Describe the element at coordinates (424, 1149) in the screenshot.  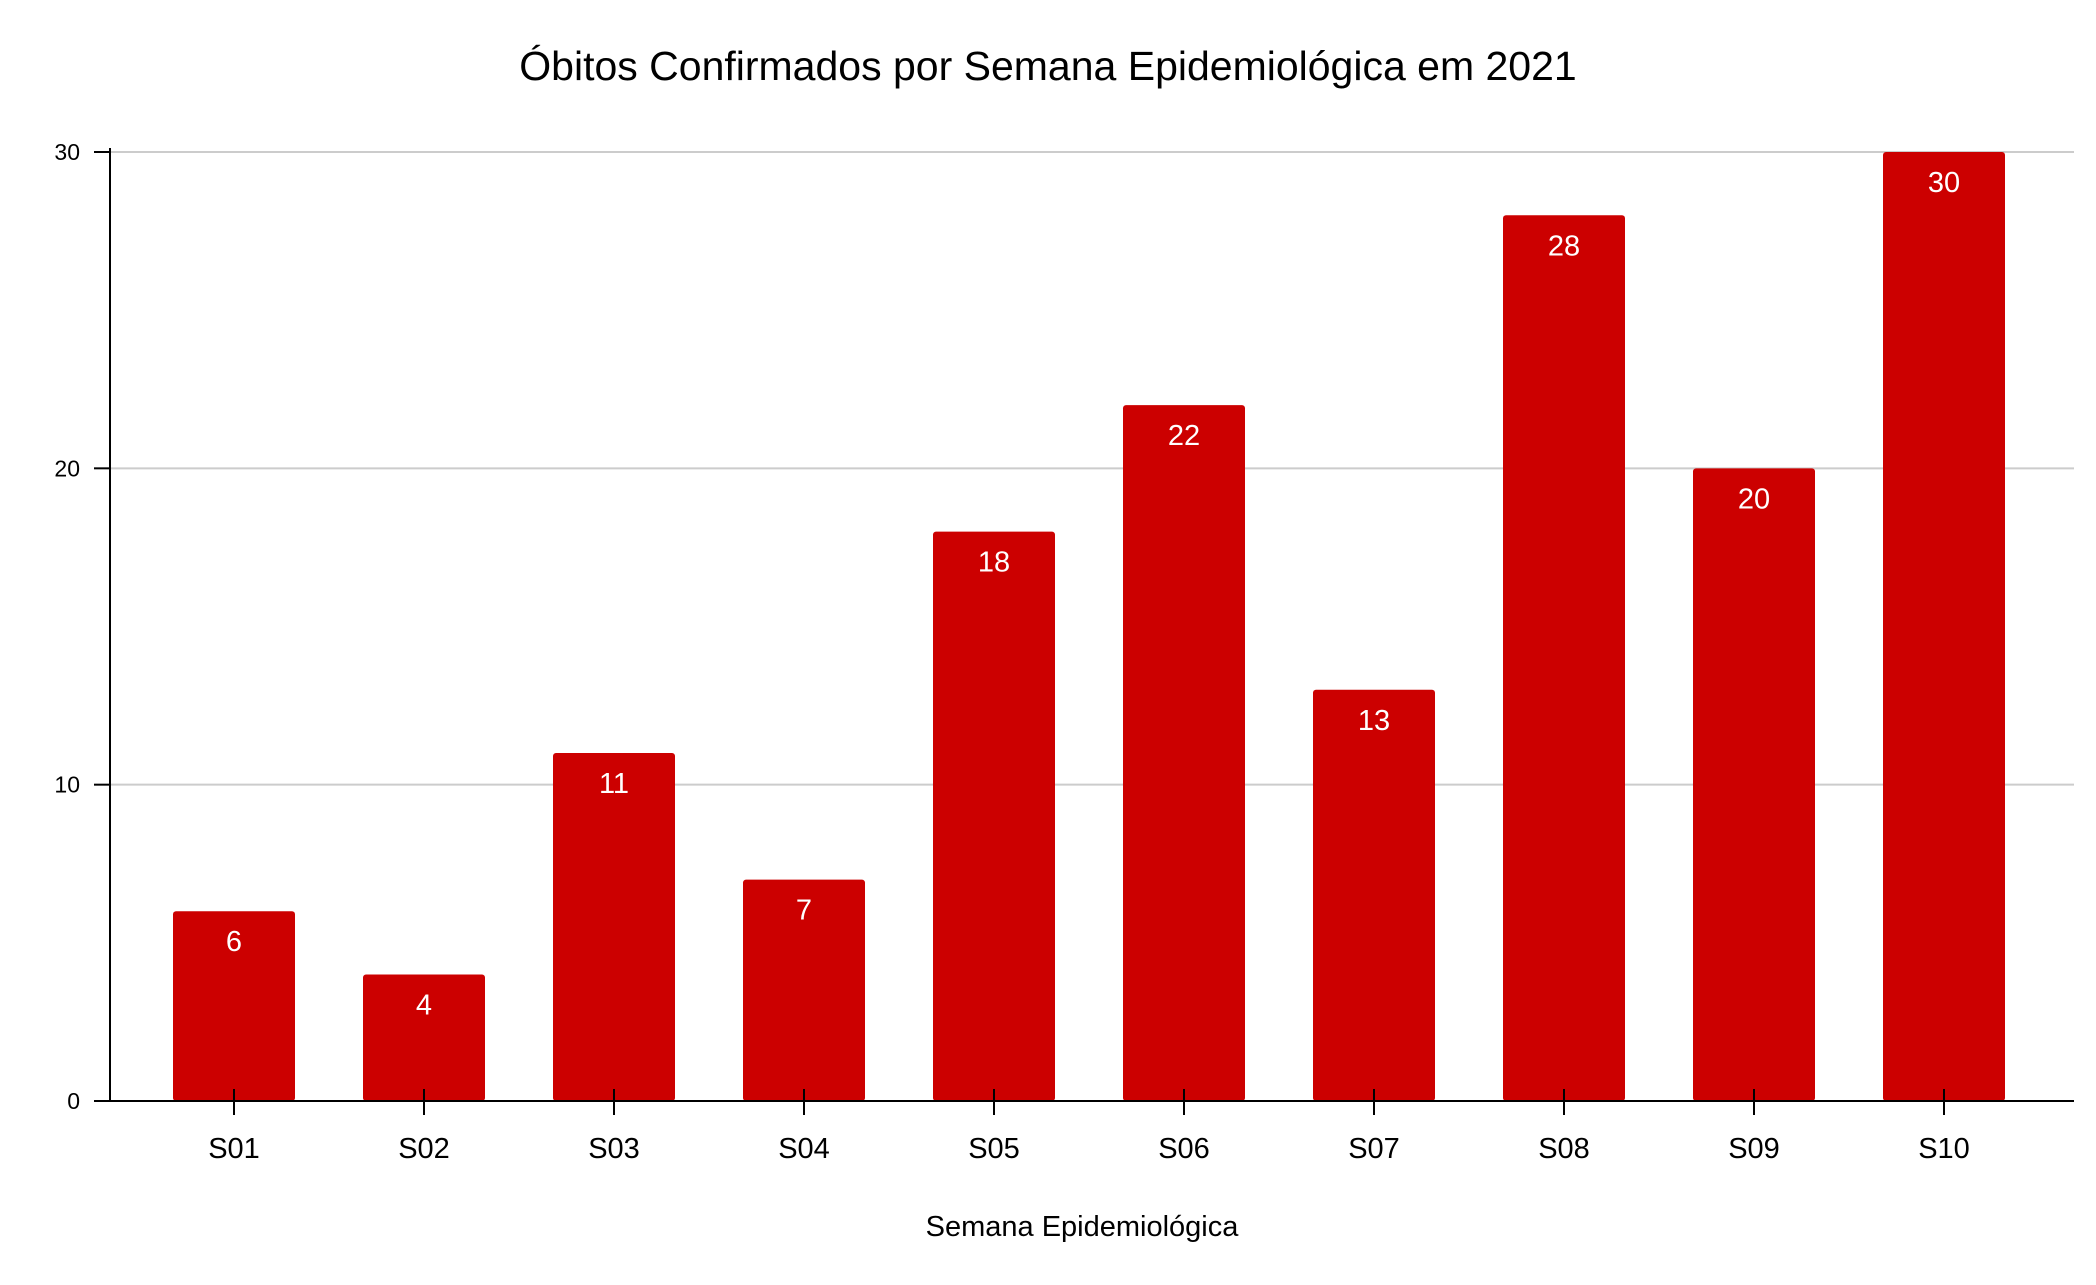
I see `x-tick-label: S02` at that location.